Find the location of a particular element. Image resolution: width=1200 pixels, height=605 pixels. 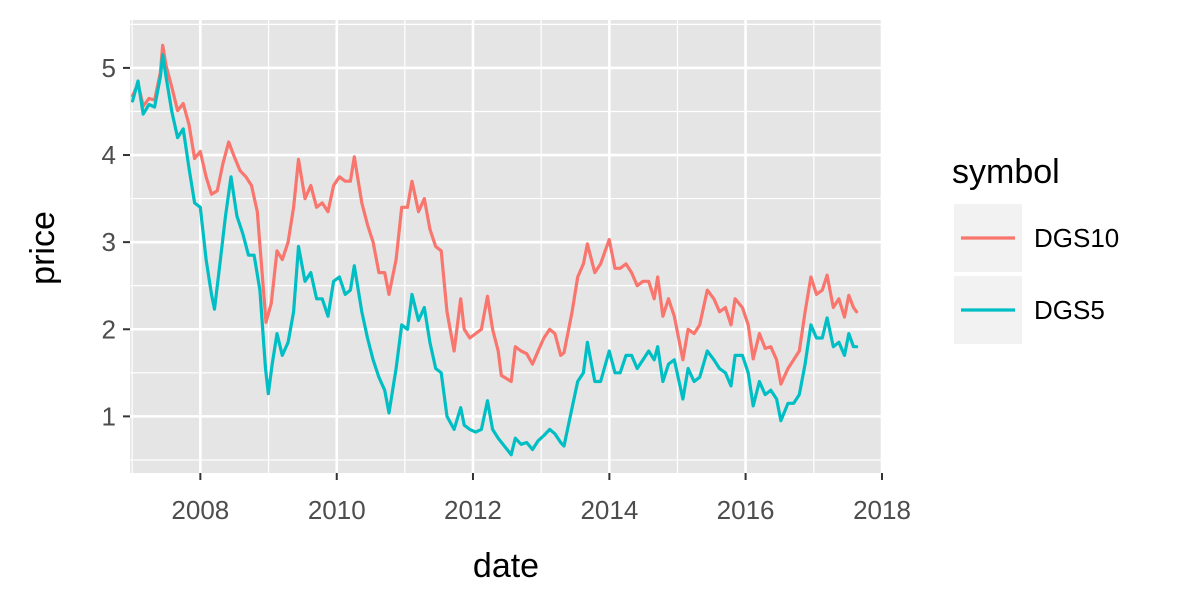

x-axis: 2008 2010 2012 2014 2016 2018 is located at coordinates (541, 499).